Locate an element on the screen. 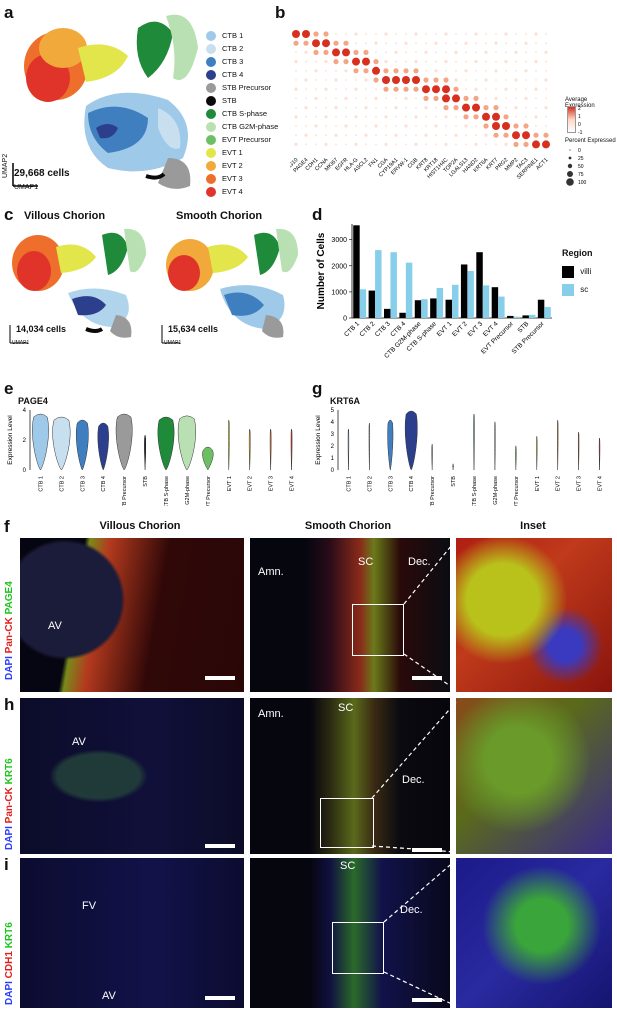 The width and height of the screenshot is (617, 1012). pct-expressed-tick: 100 is located at coordinates (582, 183).